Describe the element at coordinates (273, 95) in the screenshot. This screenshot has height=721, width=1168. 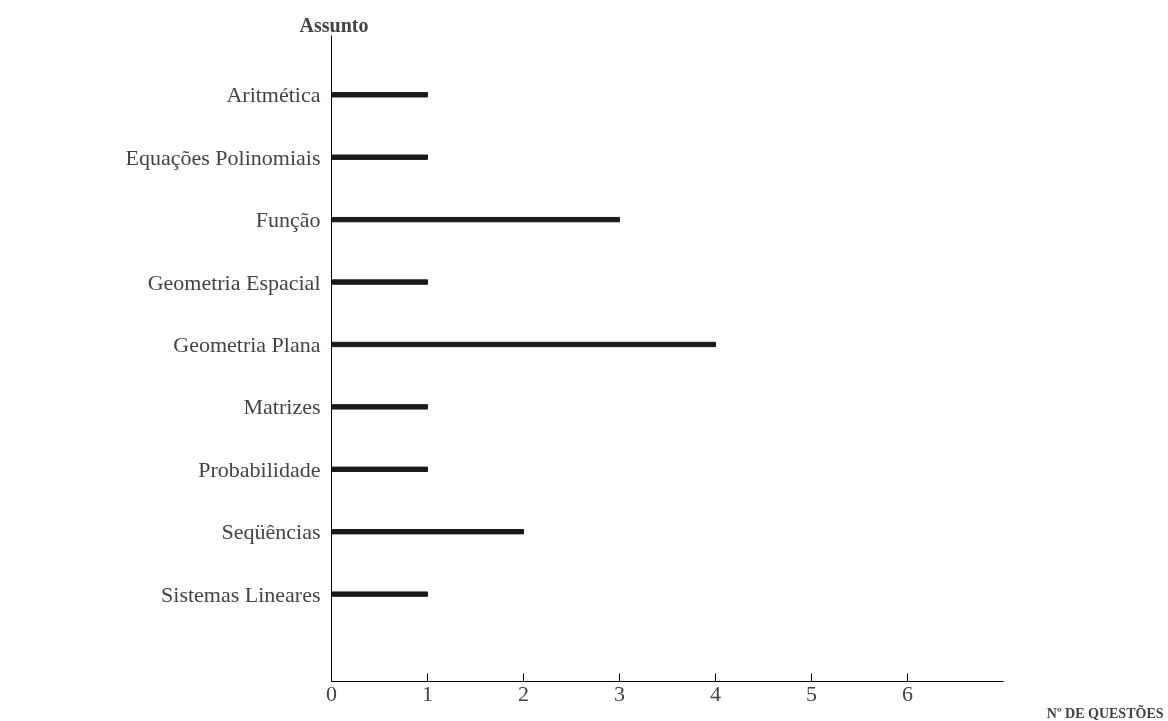
I see `y-tick-label: Aritmética` at that location.